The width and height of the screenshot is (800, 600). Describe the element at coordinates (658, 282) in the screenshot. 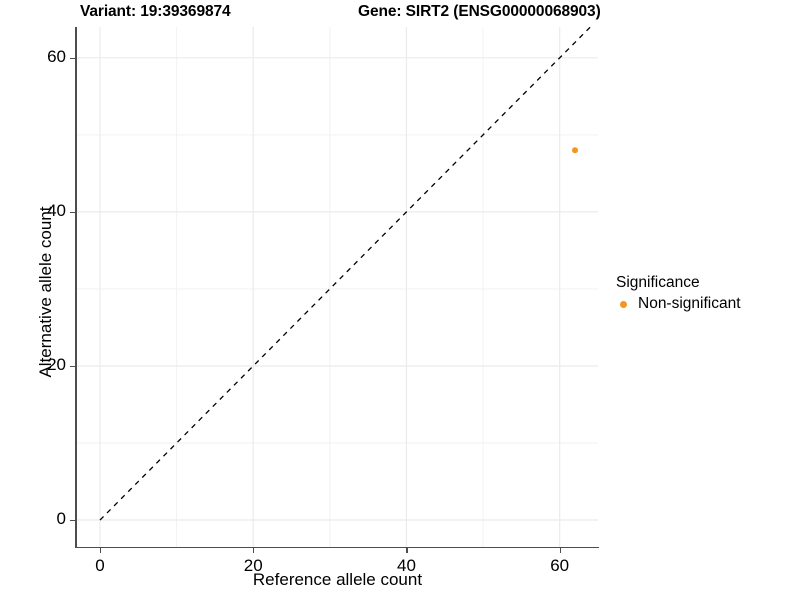

I see `legend-title: Significance` at that location.